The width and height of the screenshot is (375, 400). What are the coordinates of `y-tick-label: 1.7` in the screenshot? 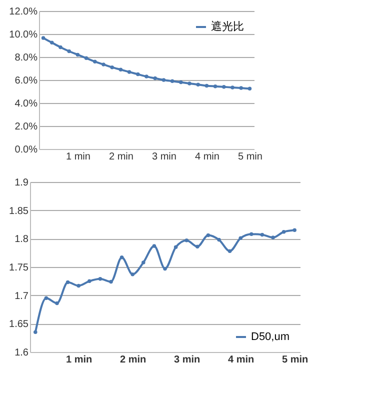 It's located at (21, 296).